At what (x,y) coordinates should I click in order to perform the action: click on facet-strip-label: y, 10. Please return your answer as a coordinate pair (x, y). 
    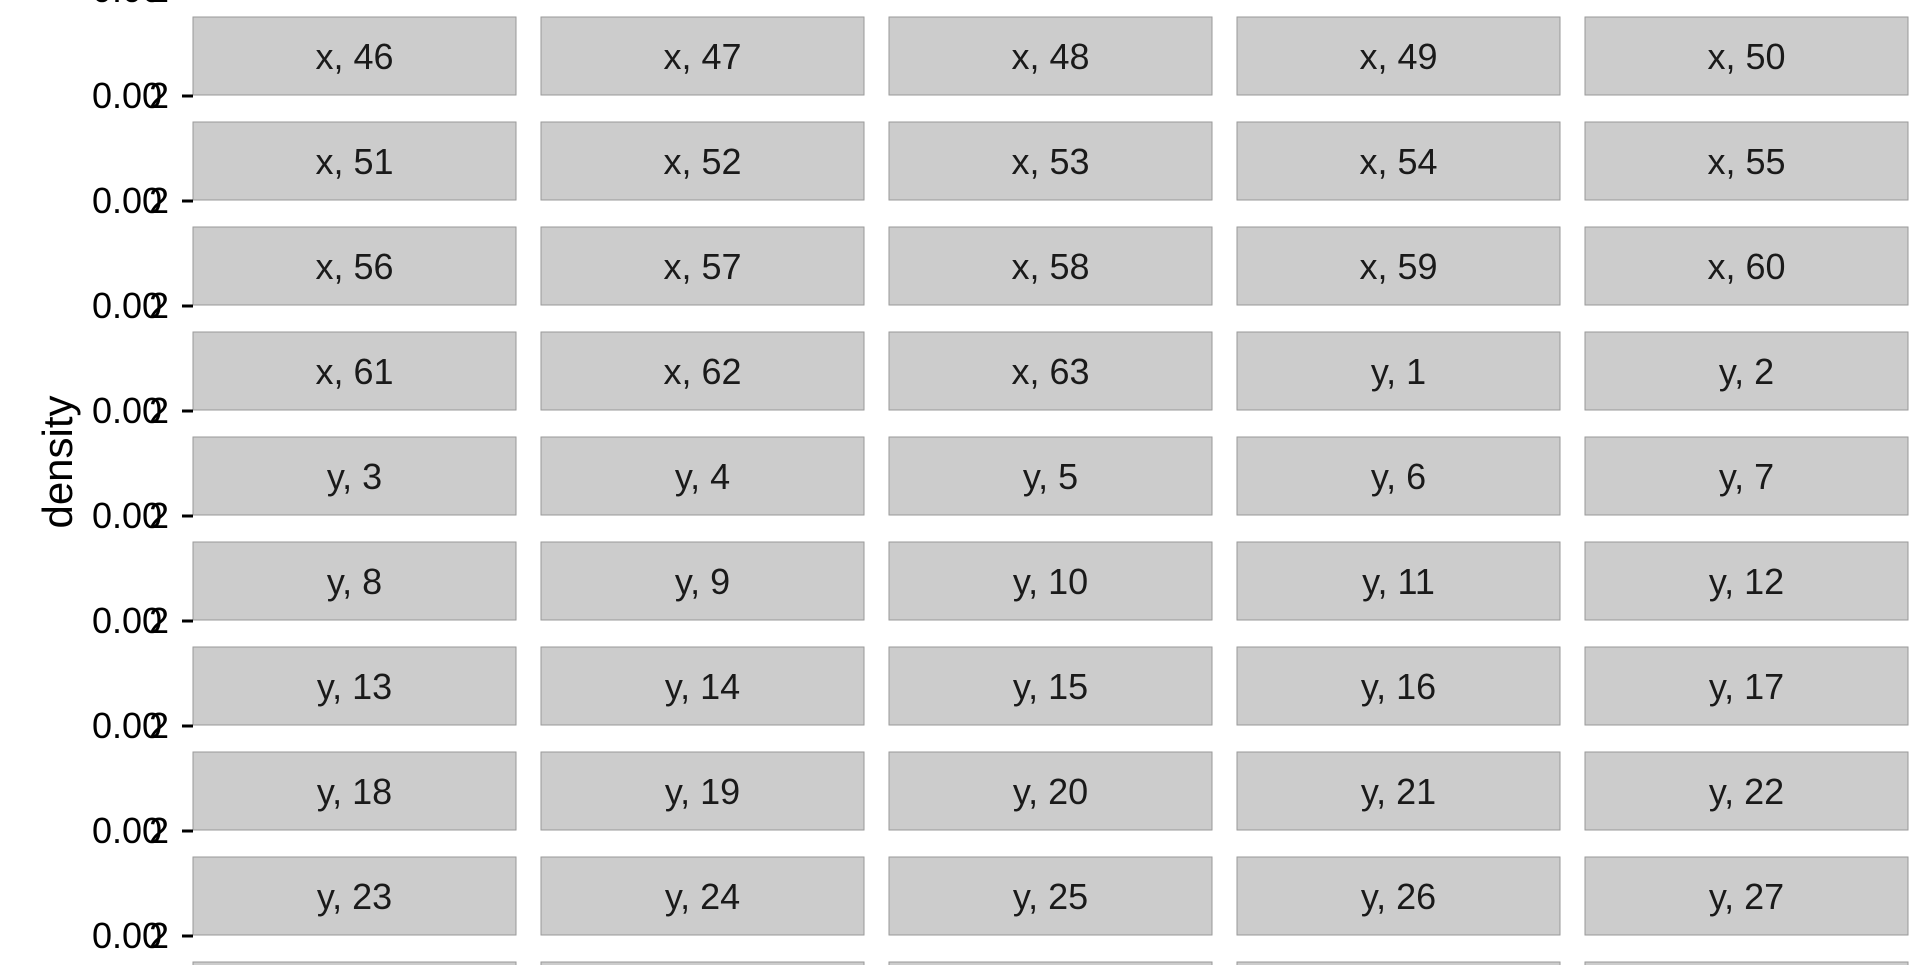
    Looking at the image, I should click on (1050, 581).